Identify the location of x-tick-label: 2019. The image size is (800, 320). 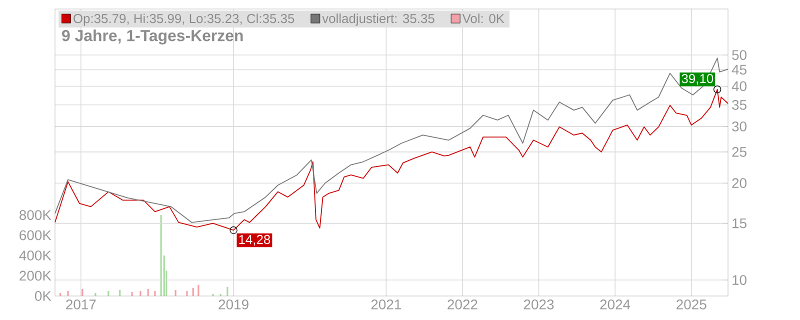
(233, 305).